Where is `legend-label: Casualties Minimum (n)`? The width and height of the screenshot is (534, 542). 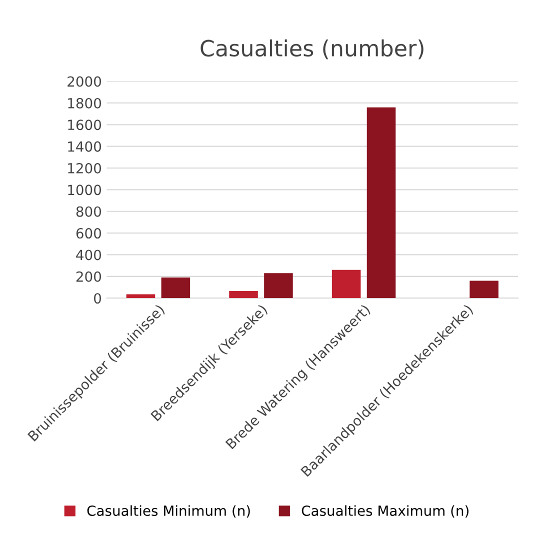
legend-label: Casualties Minimum (n) is located at coordinates (168, 511).